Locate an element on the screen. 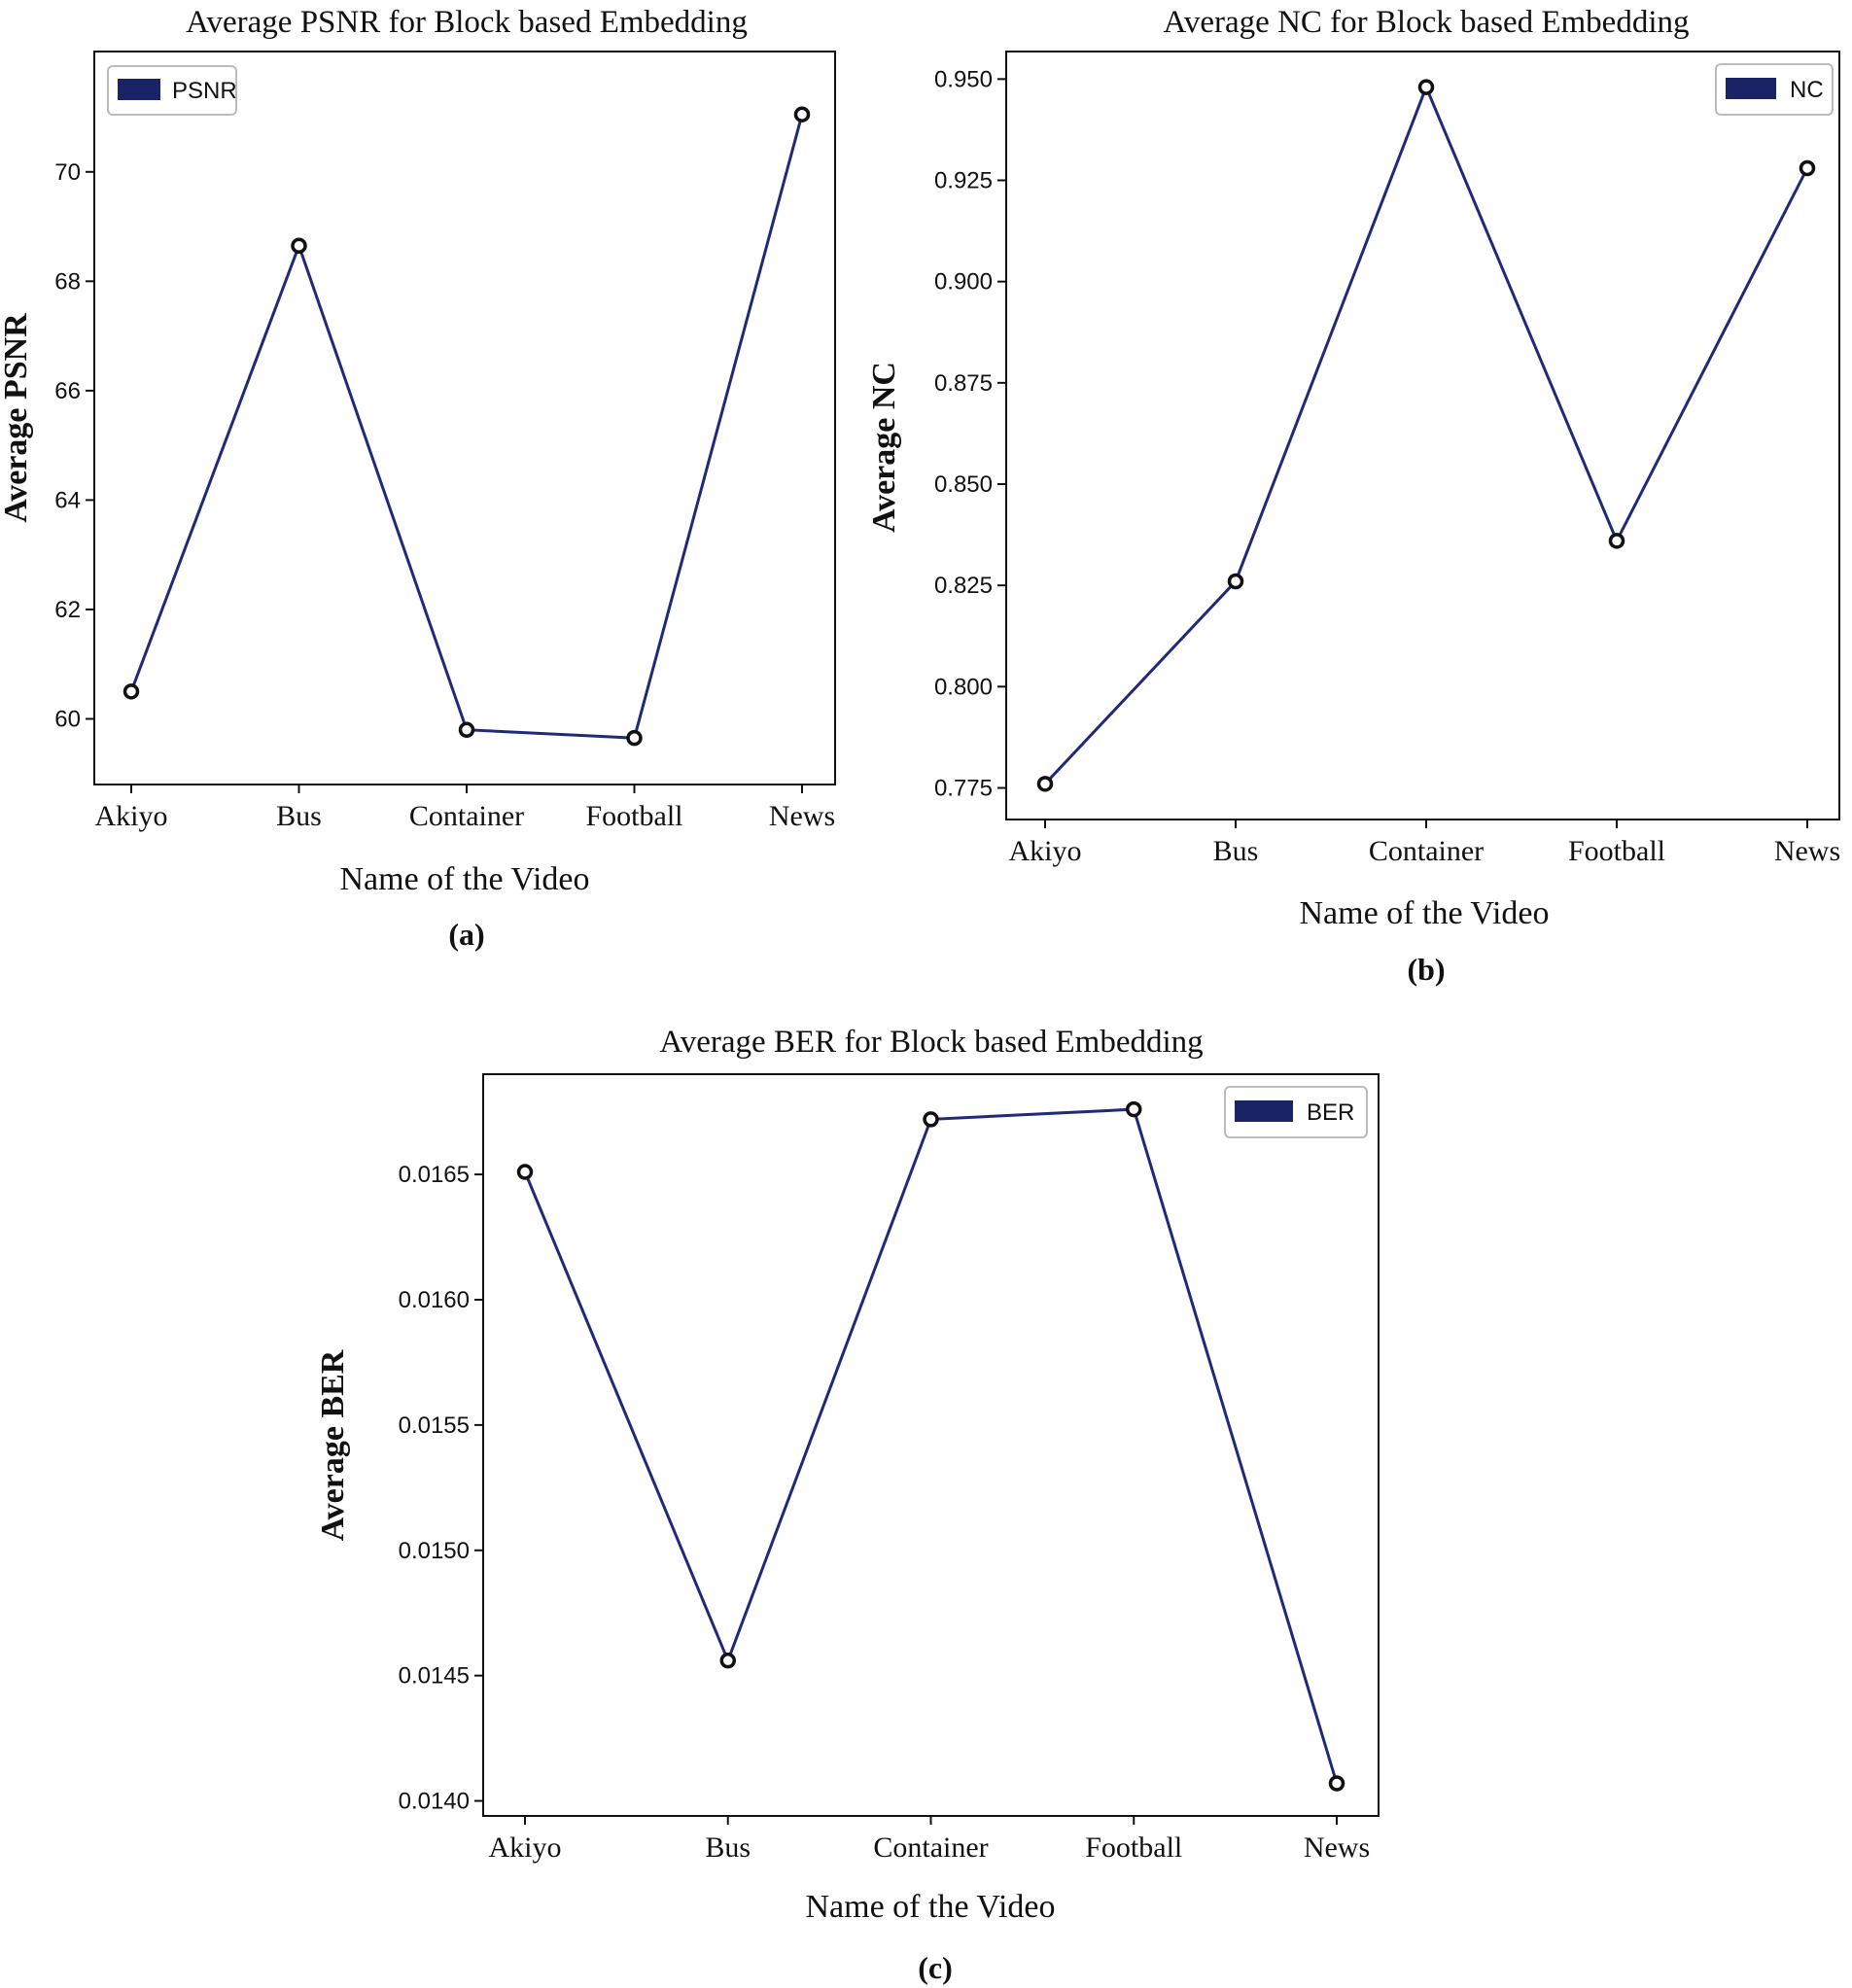 The image size is (1852, 1988). y-tick-label: 0.0150 is located at coordinates (434, 1551).